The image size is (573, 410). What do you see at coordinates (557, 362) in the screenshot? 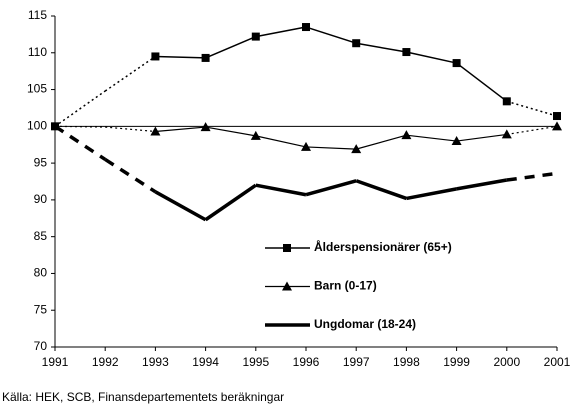
I see `x-tick-label: 2001` at bounding box center [557, 362].